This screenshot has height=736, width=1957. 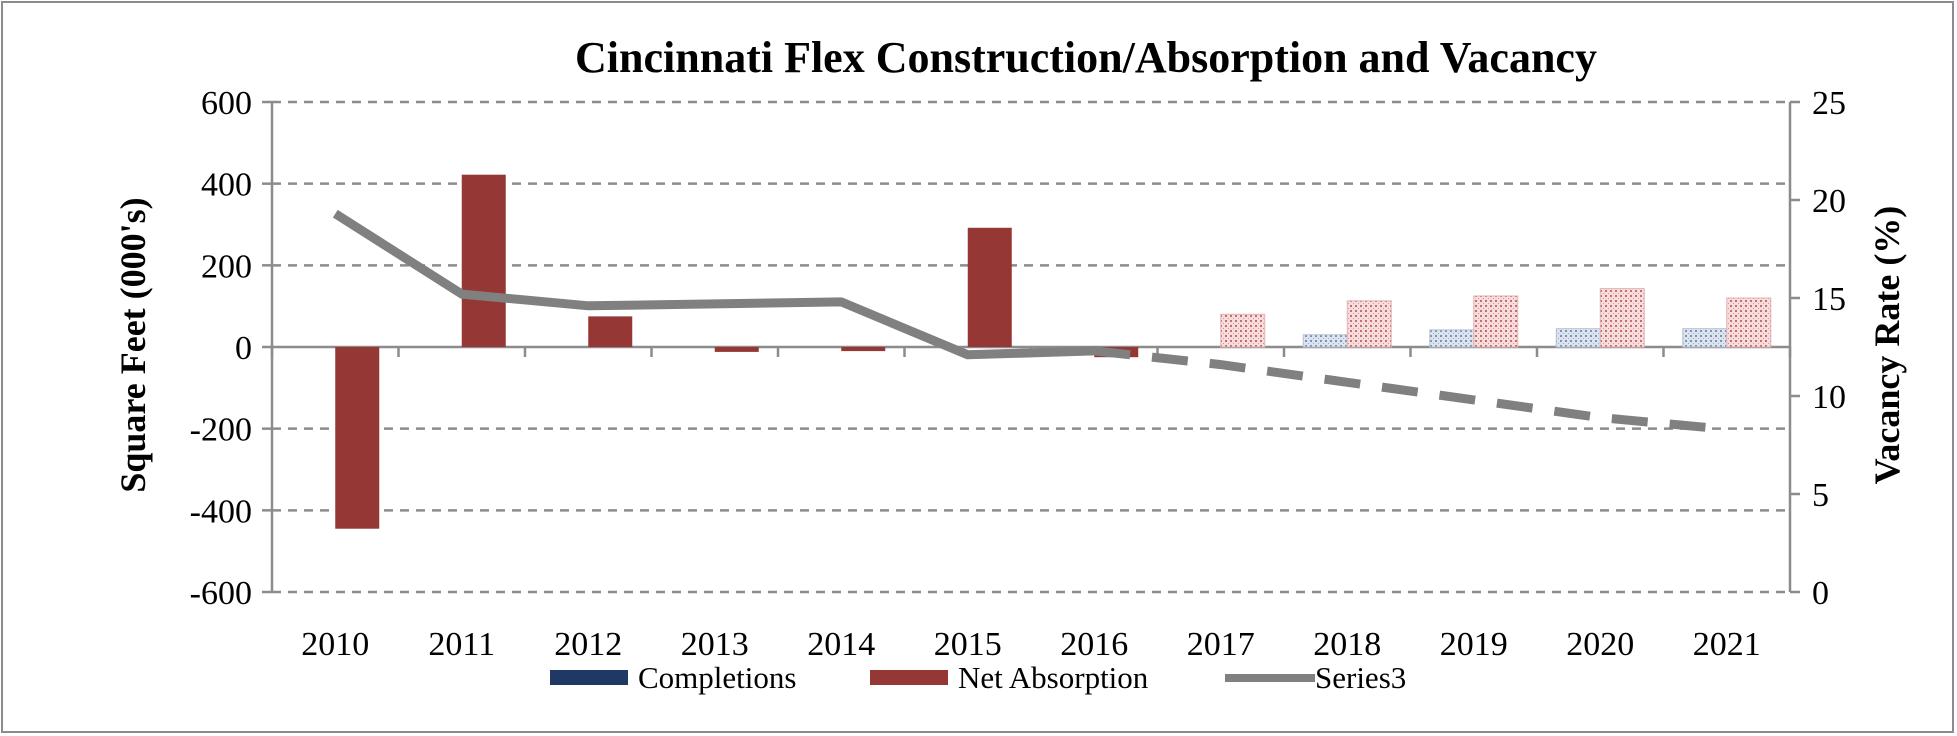 I want to click on x-tick-label: 2011, so click(x=461, y=644).